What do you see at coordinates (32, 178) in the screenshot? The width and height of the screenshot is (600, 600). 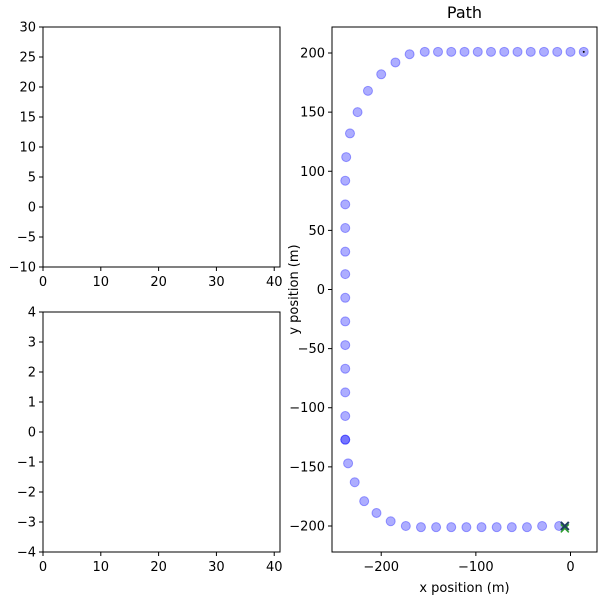 I see `y-tick-label: 5` at bounding box center [32, 178].